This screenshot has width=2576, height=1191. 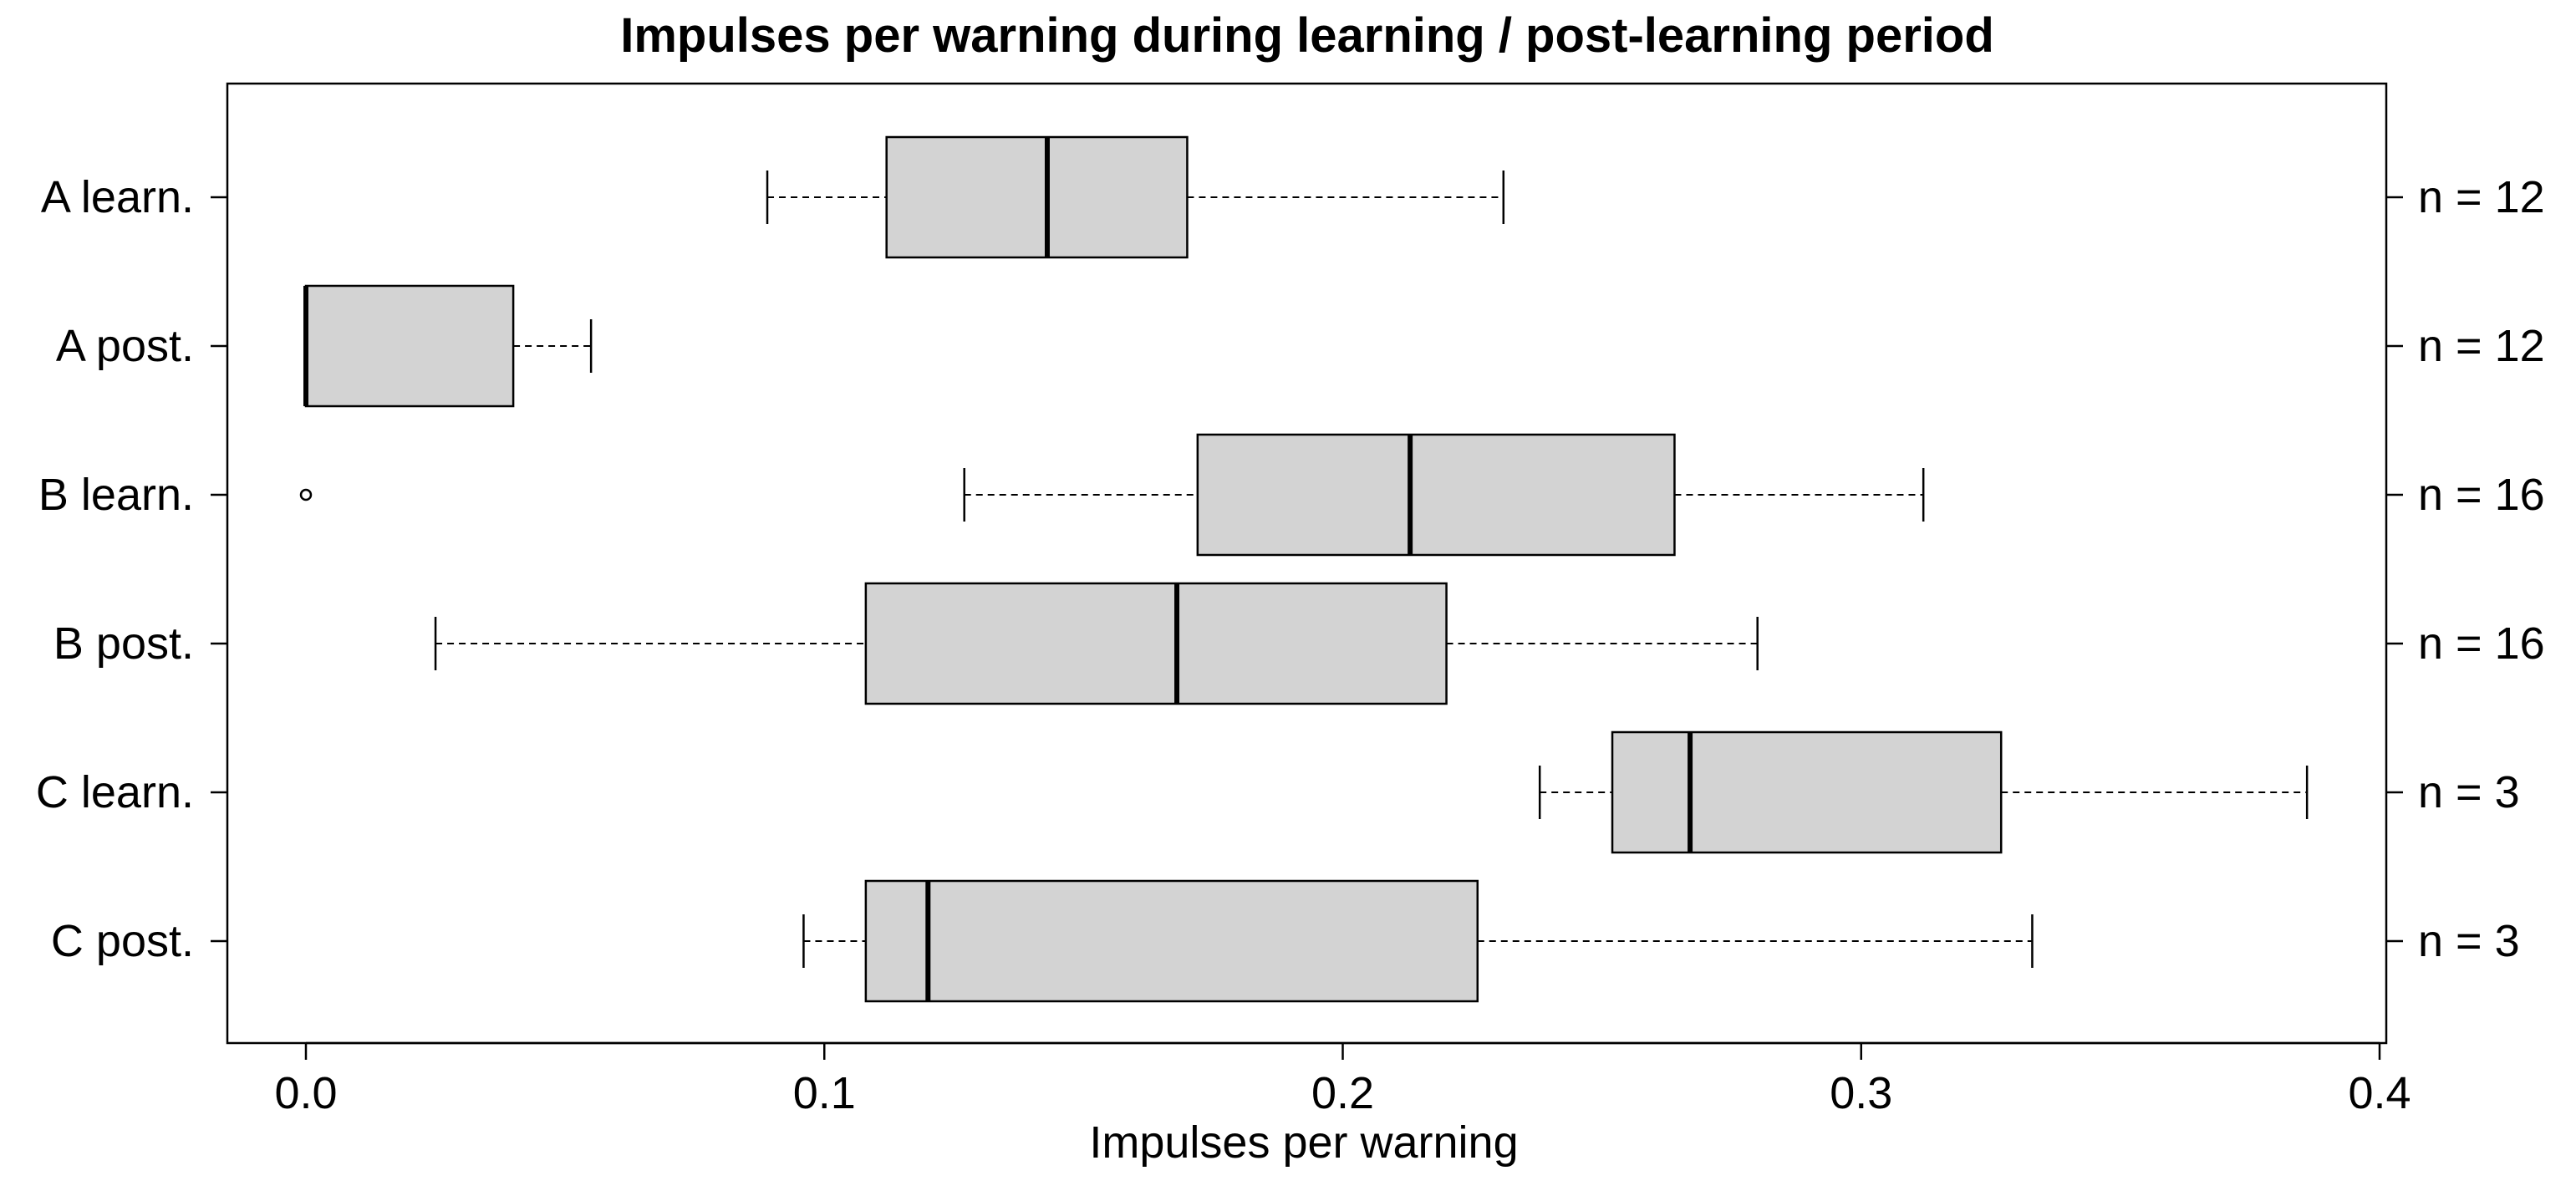 I want to click on category-label: C post., so click(x=122, y=941).